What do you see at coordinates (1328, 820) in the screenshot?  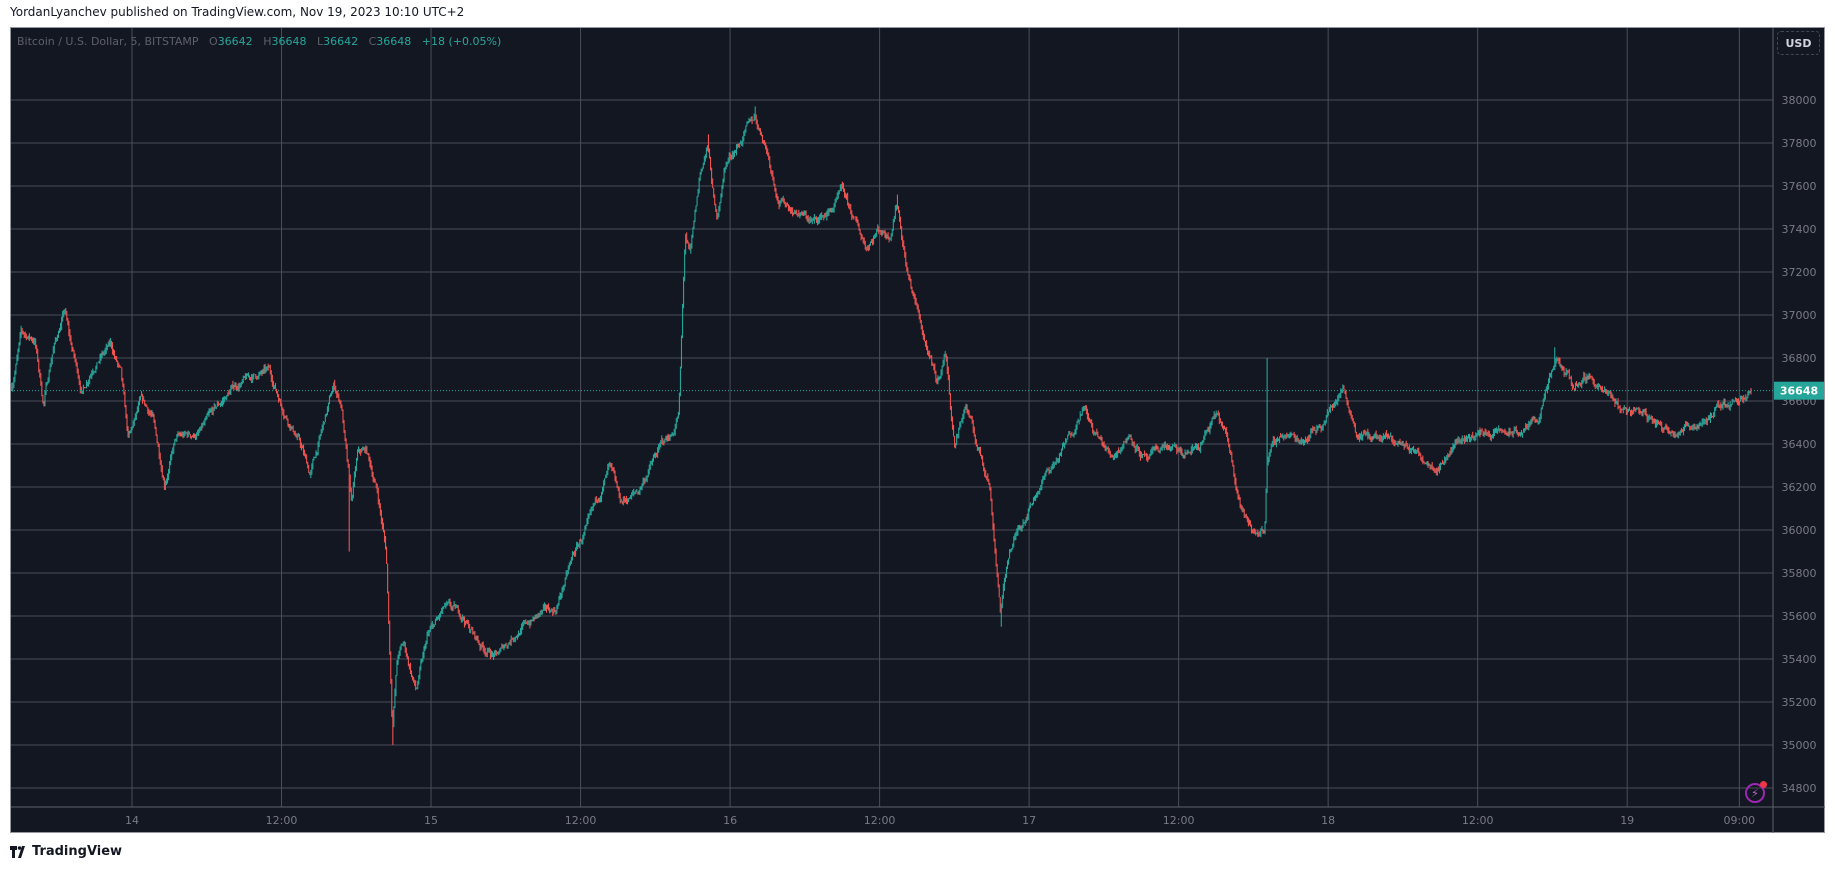 I see `time-tick-label: 18` at bounding box center [1328, 820].